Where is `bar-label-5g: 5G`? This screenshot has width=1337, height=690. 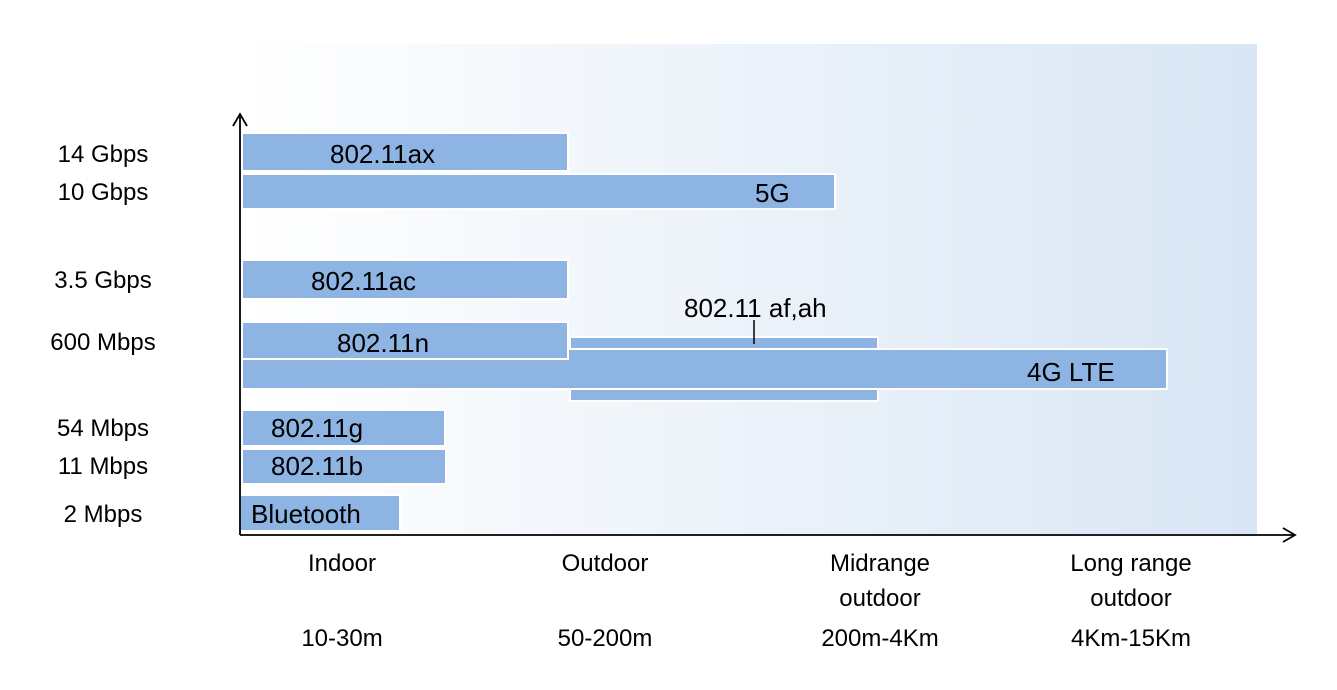
bar-label-5g: 5G is located at coordinates (772, 193).